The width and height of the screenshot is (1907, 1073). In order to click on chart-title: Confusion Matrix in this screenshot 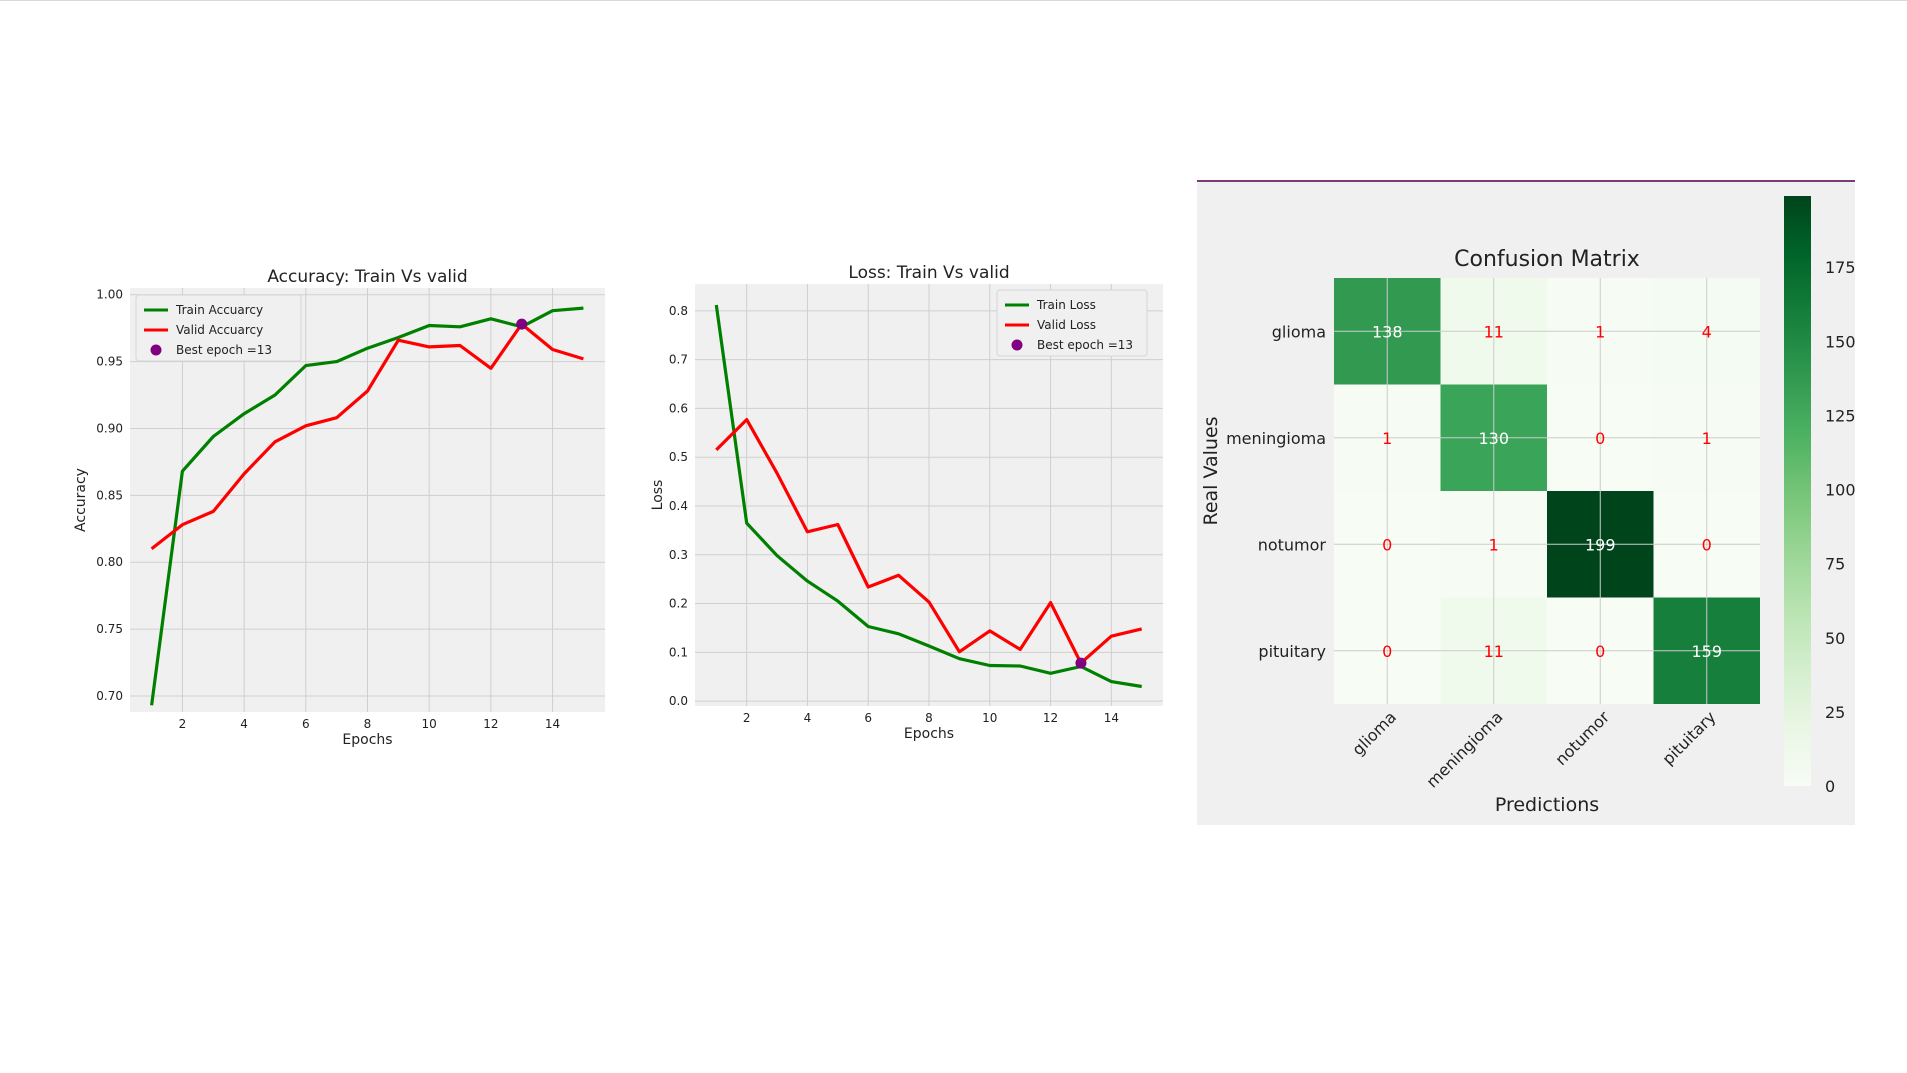, I will do `click(1547, 259)`.